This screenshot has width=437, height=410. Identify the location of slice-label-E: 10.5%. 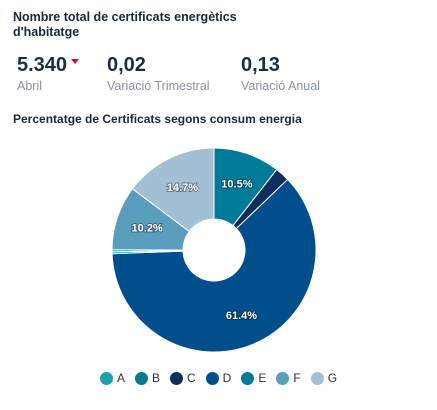
(236, 184).